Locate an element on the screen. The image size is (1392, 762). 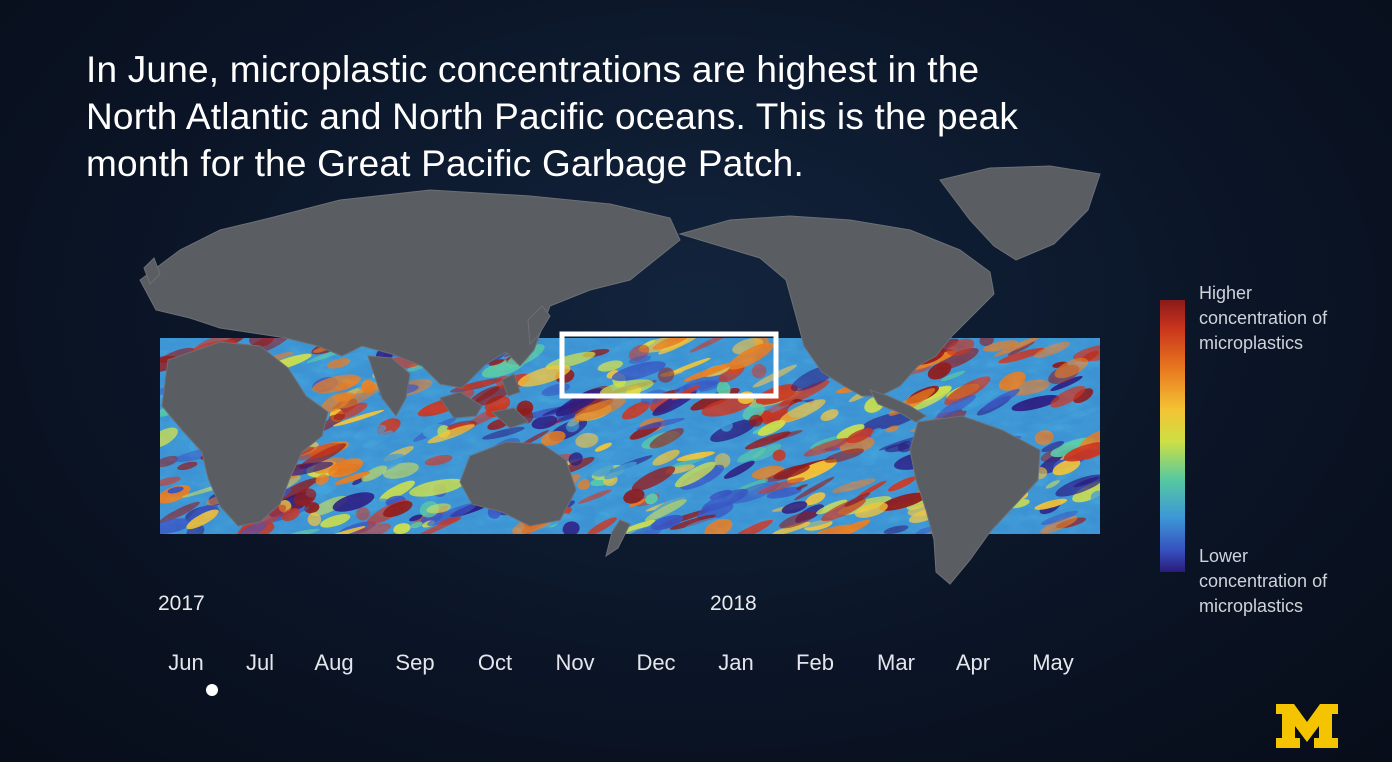
legend-high-line-2: concentration of is located at coordinates (1263, 318).